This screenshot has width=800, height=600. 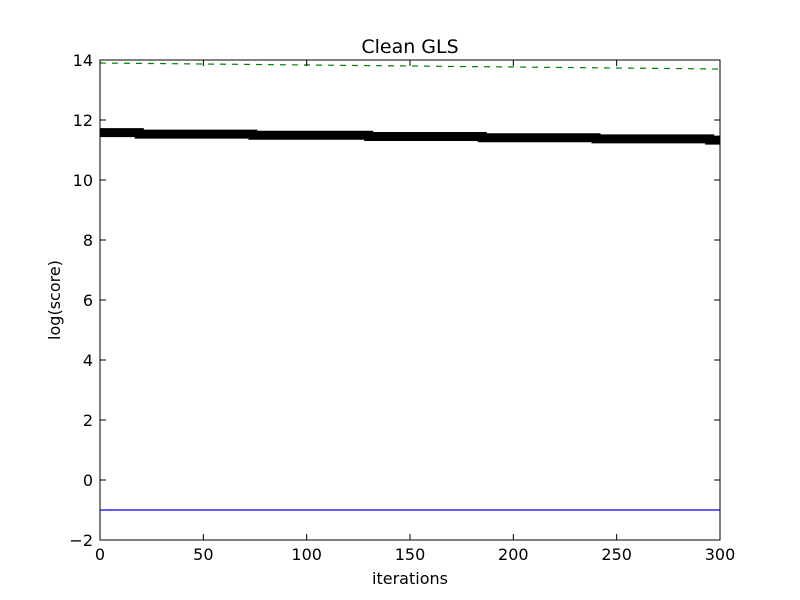 I want to click on y-tick-label: 14, so click(x=83, y=60).